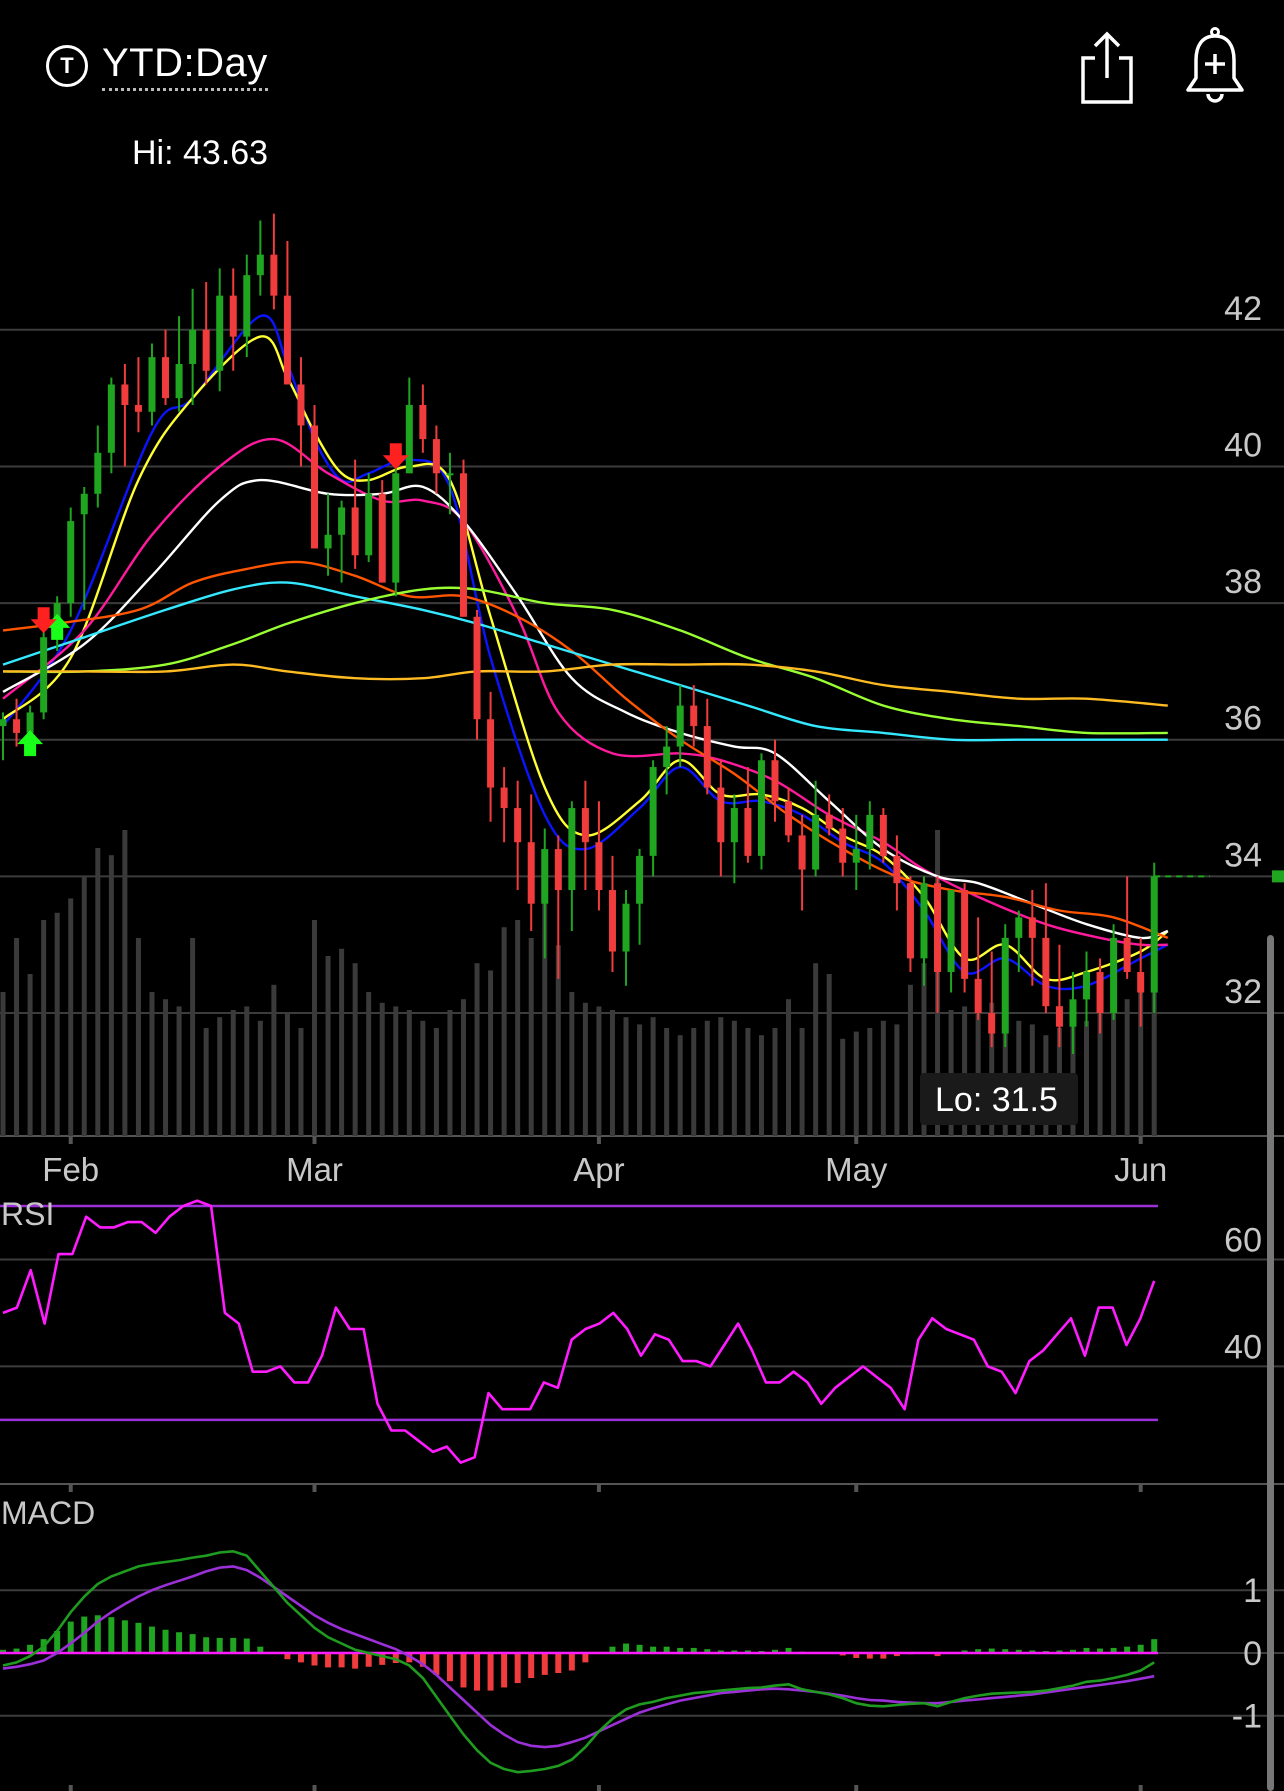 The image size is (1284, 1791). Describe the element at coordinates (1243, 719) in the screenshot. I see `price-tick-label: 36` at that location.